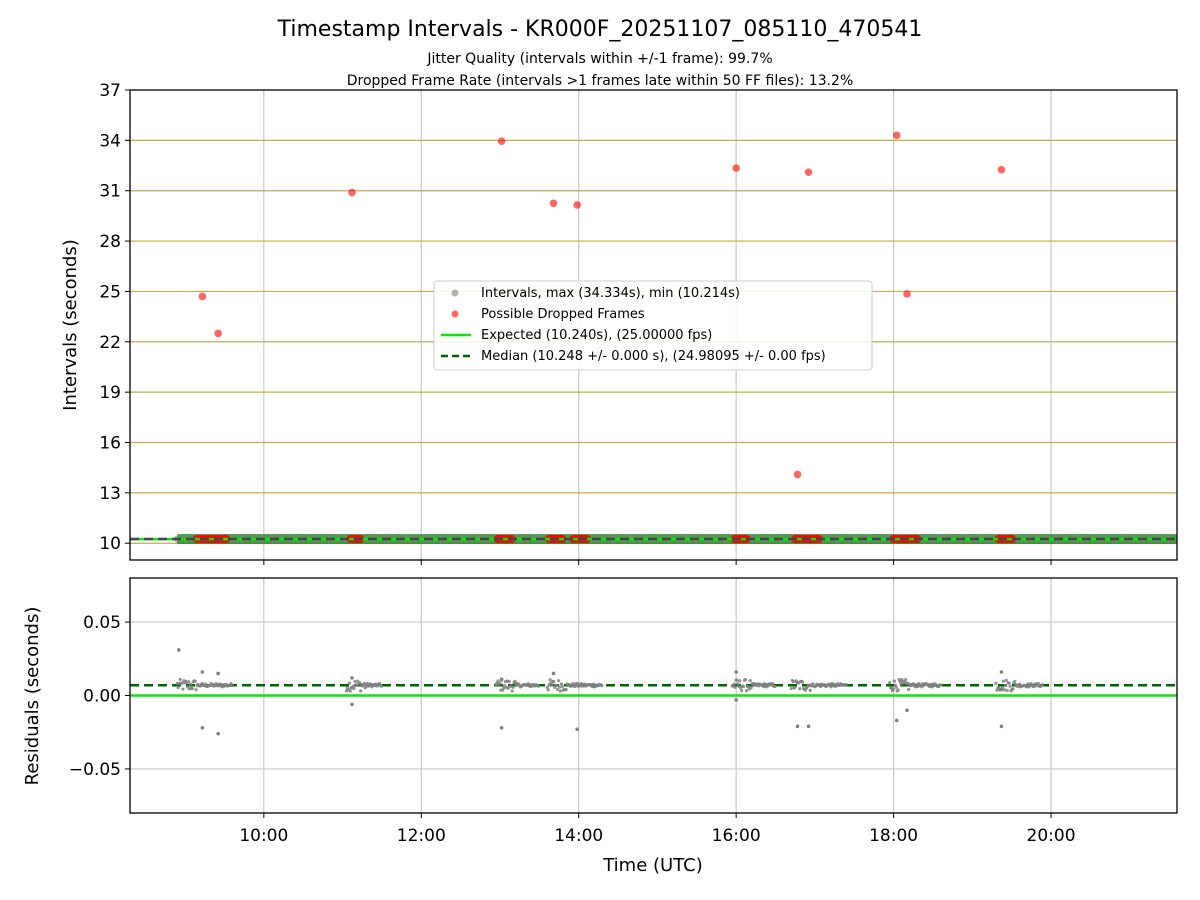  I want to click on intervals-y-tick-label: 16, so click(110, 444).